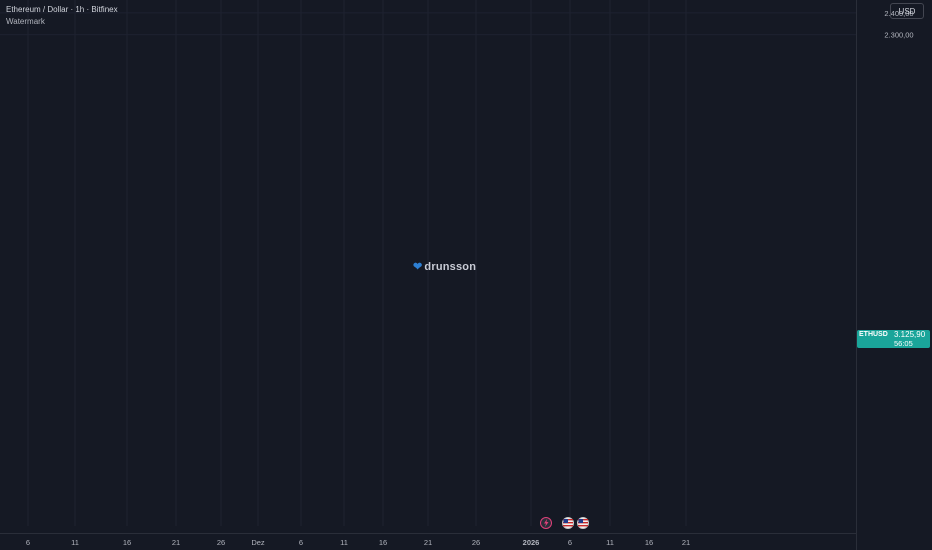 The image size is (932, 550). What do you see at coordinates (258, 542) in the screenshot?
I see `time-axis-label: Dez` at bounding box center [258, 542].